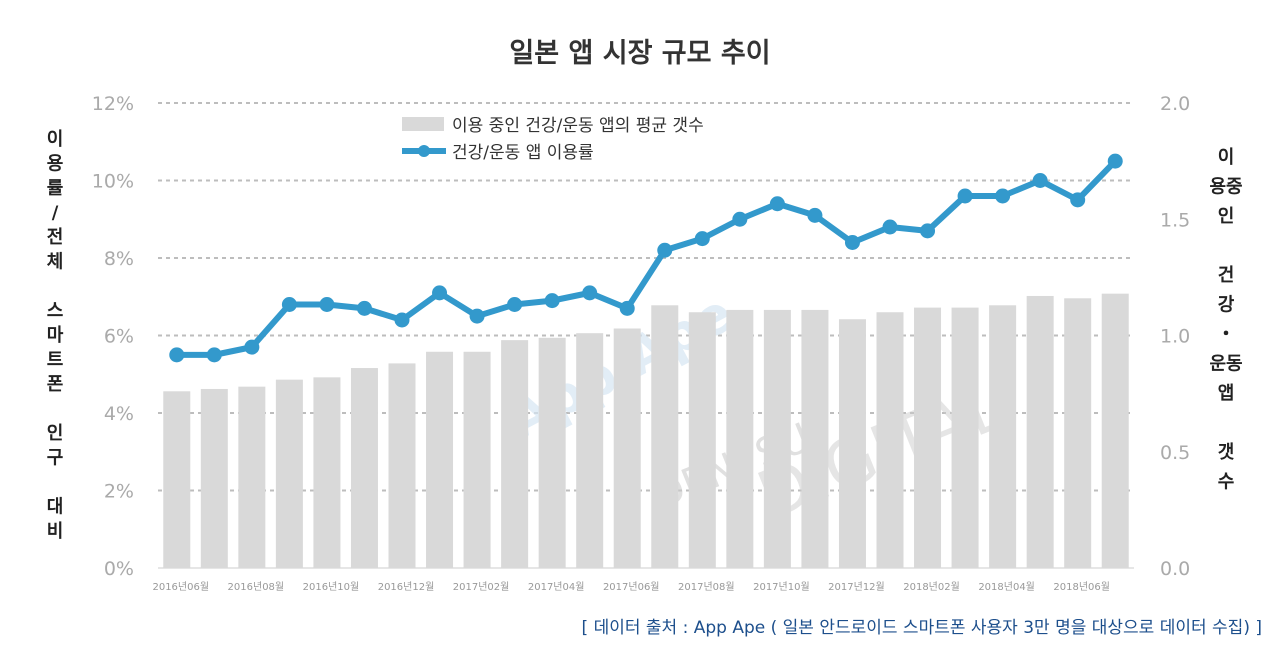  Describe the element at coordinates (1226, 334) in the screenshot. I see `right-axis-label-char: ・` at that location.